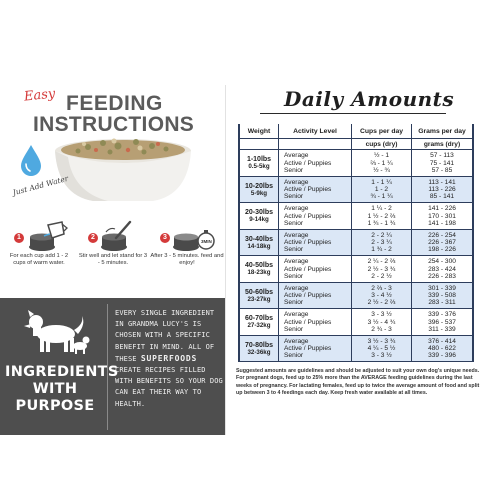 Image resolution: width=490 pixels, height=490 pixels. Describe the element at coordinates (381, 296) in the screenshot. I see `cups-value: 3 - 4 ½` at that location.